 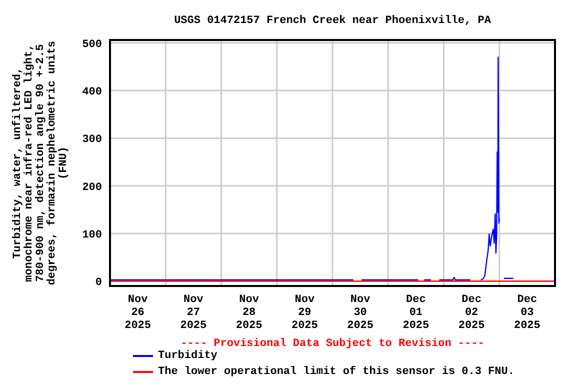 I want to click on y-tick-label: 400, so click(x=92, y=92).